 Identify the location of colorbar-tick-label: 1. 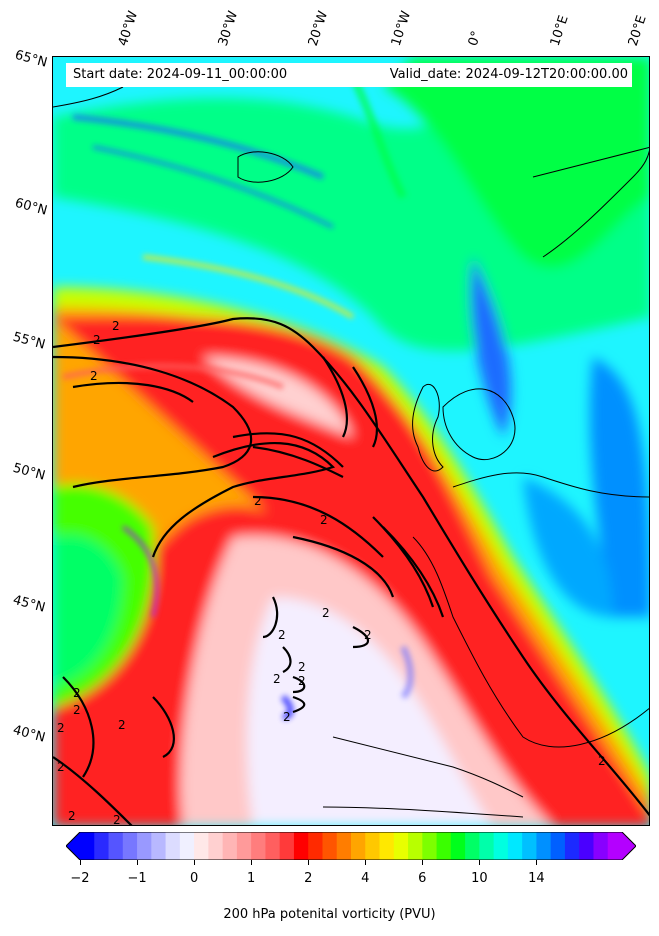
(251, 878).